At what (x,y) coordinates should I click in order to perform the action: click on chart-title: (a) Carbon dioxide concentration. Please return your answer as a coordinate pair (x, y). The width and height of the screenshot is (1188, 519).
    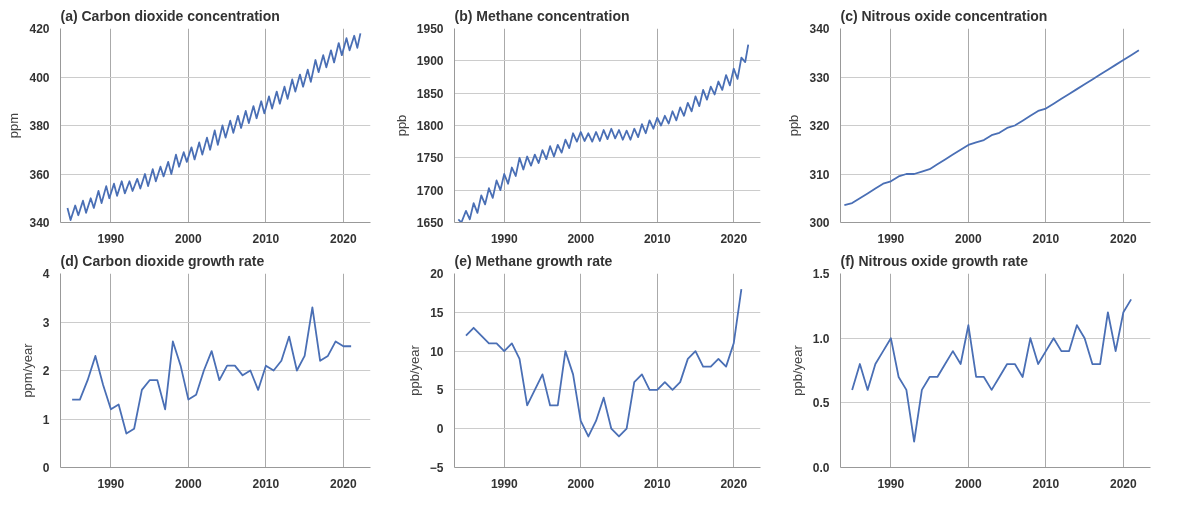
    Looking at the image, I should click on (170, 15).